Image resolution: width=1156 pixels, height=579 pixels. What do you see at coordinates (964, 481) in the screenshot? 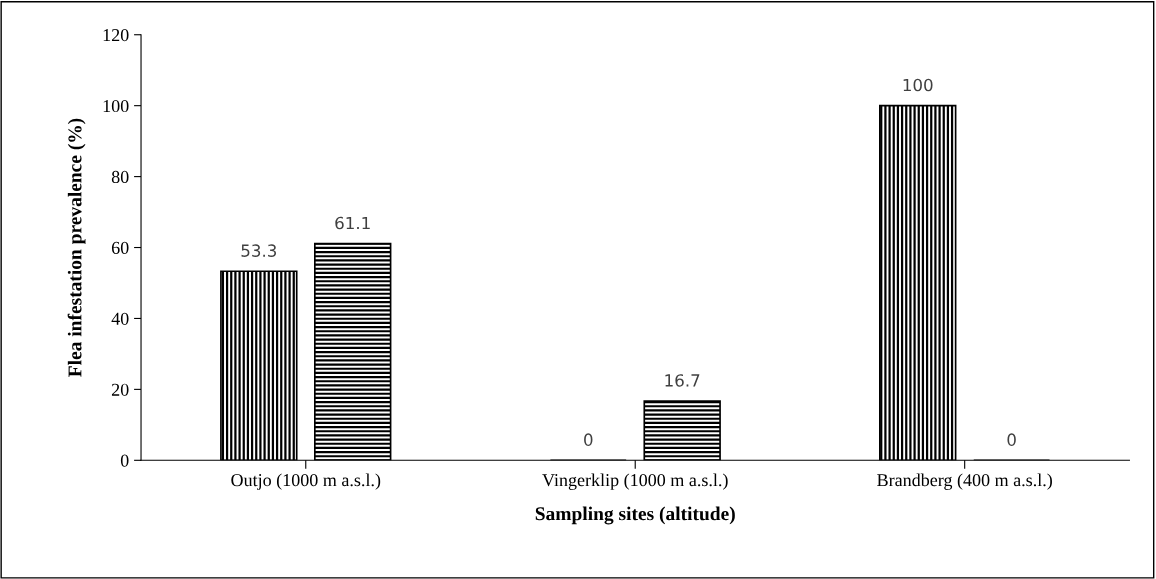
I see `x-tick-label: Brandberg (400 m a.s.l.)` at bounding box center [964, 481].